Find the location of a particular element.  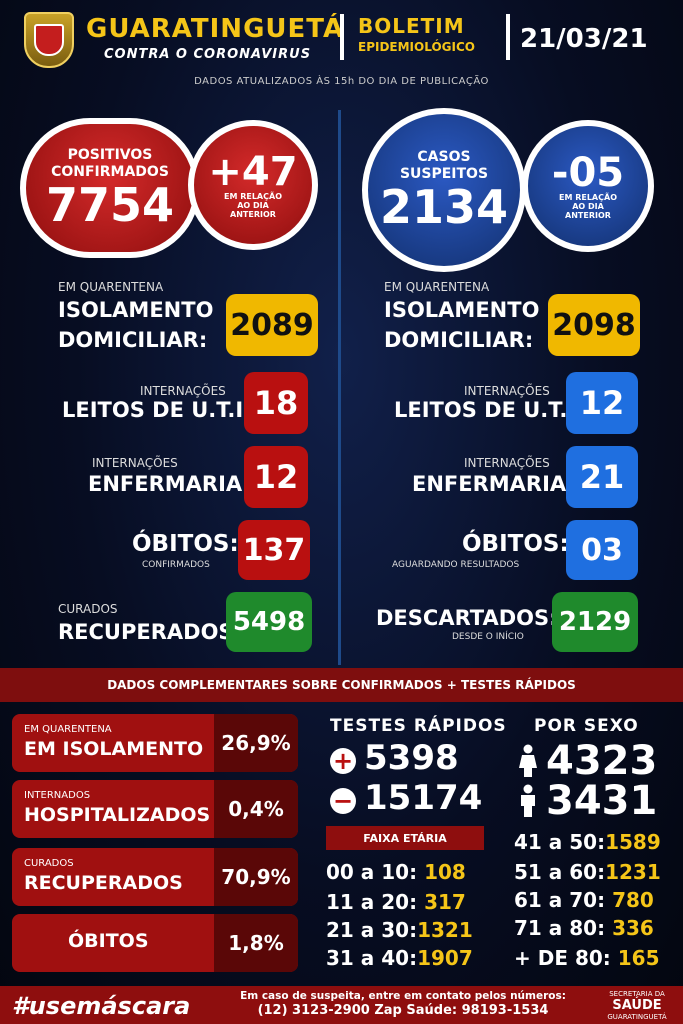

city-crest-logo is located at coordinates (49, 40).